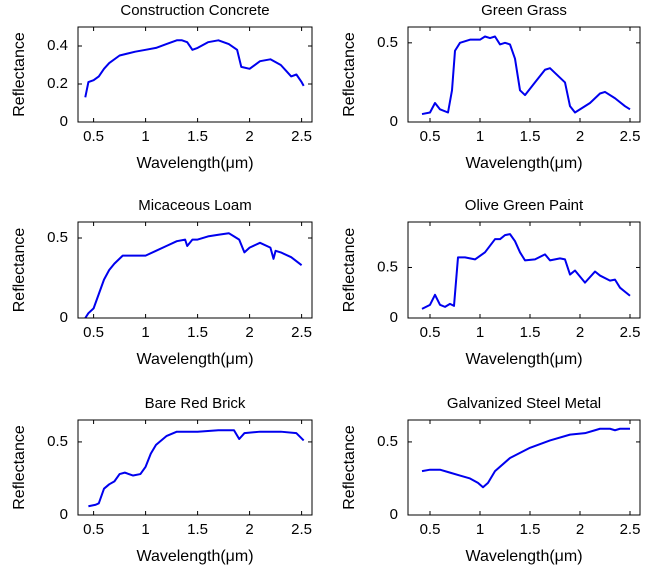  I want to click on chart-title: Galvanized Steel Metal, so click(524, 403).